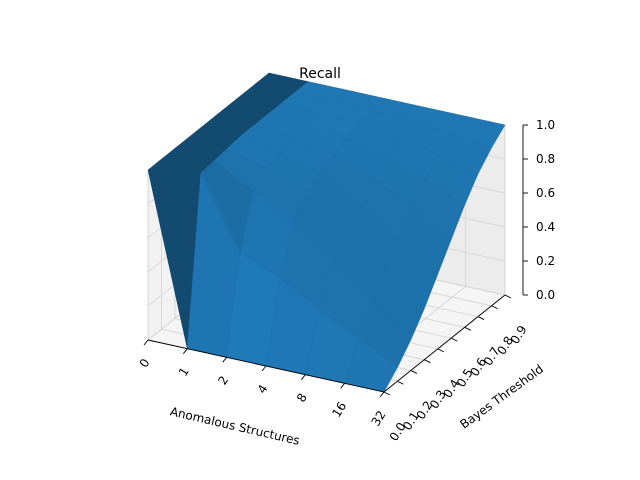 The width and height of the screenshot is (640, 480). Describe the element at coordinates (223, 380) in the screenshot. I see `x-tick-label: 2` at that location.